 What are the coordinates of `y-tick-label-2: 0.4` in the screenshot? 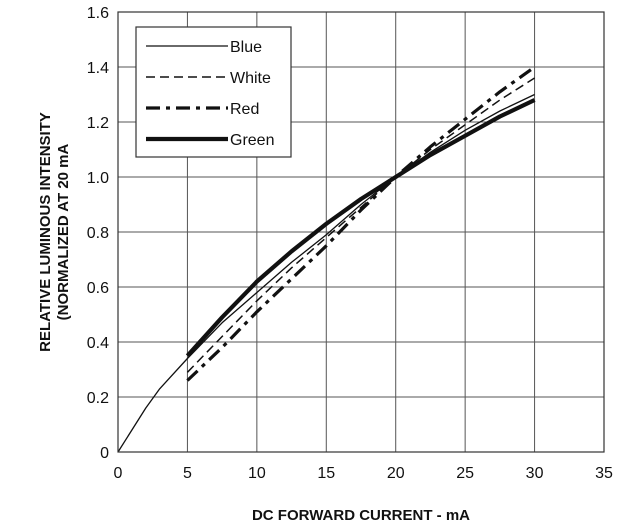 It's located at (98, 343).